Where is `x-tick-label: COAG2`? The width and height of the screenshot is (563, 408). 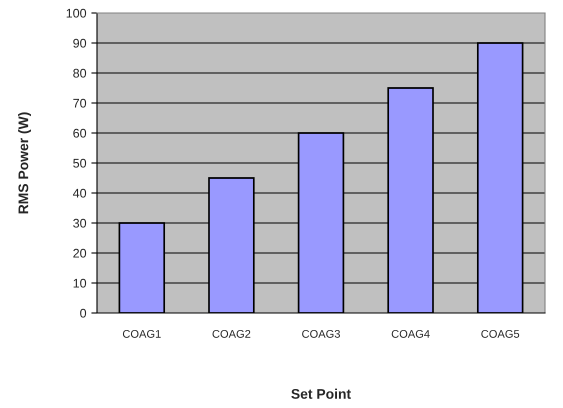 x-tick-label: COAG2 is located at coordinates (231, 334).